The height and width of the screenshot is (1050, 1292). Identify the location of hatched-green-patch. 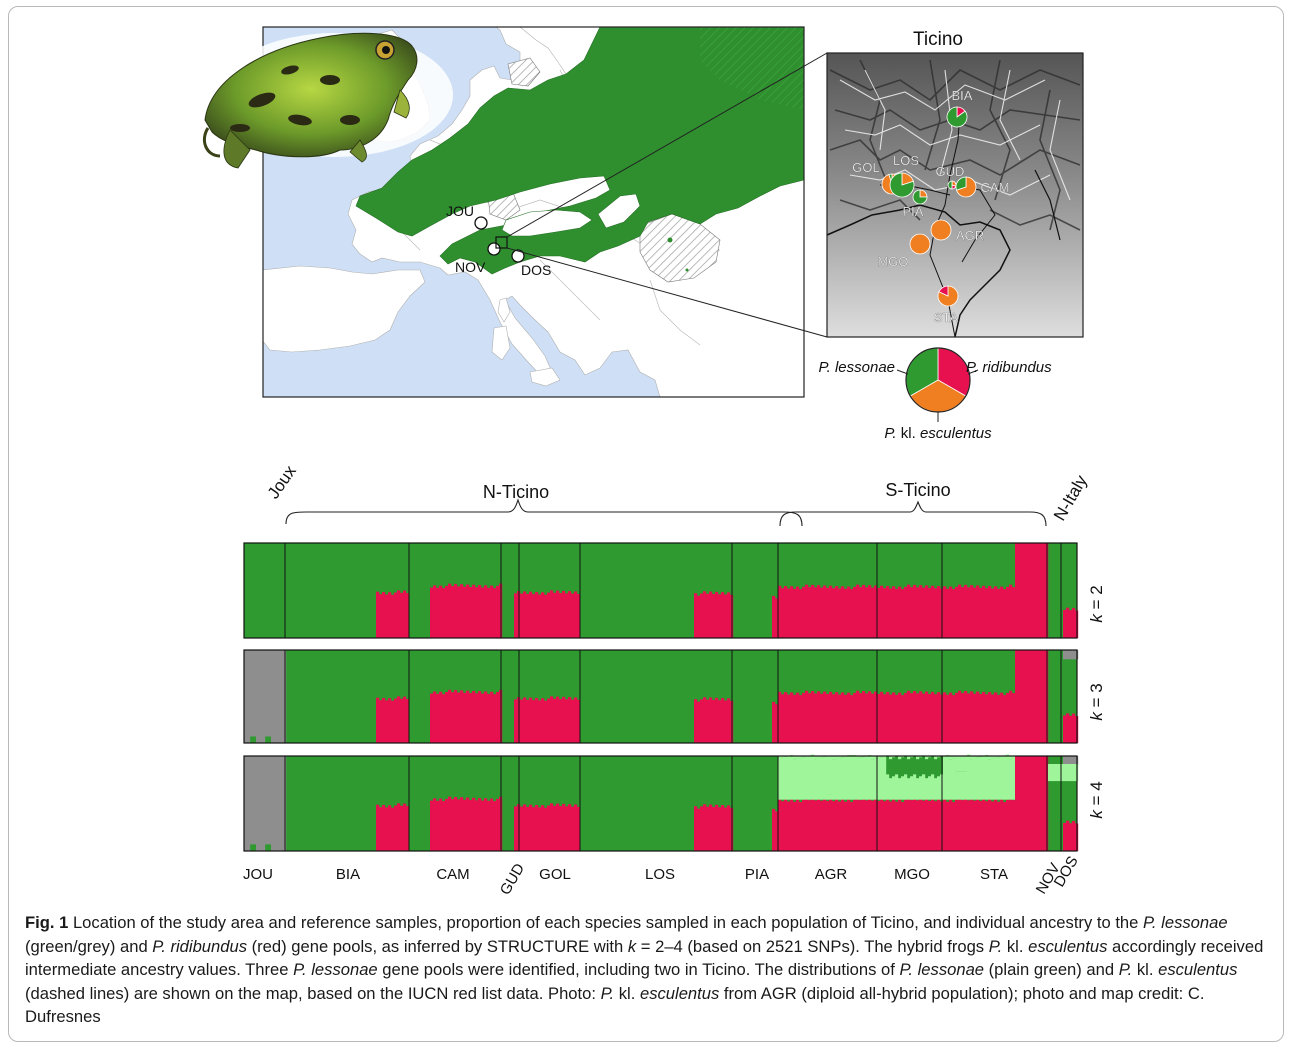
(752, 68).